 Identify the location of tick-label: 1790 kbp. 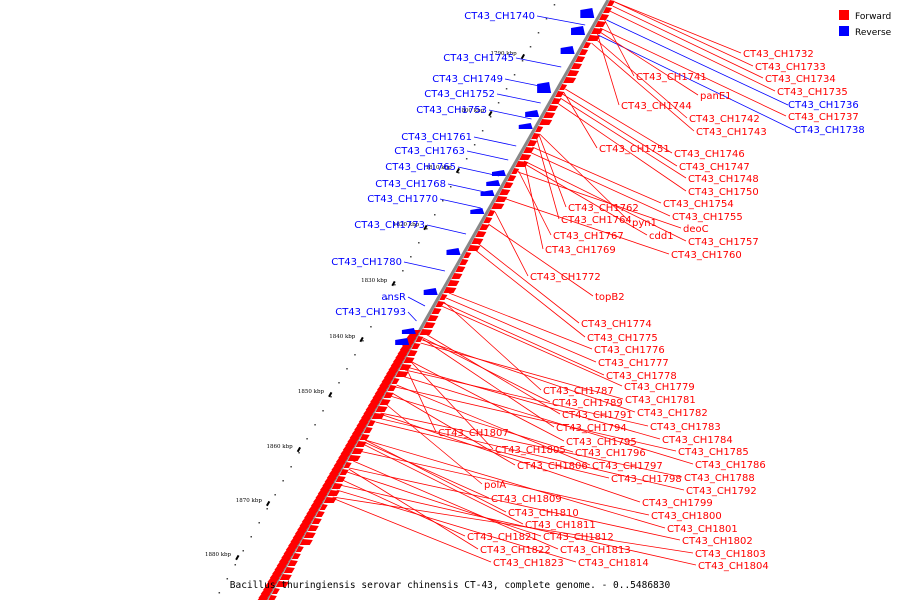
(504, 54).